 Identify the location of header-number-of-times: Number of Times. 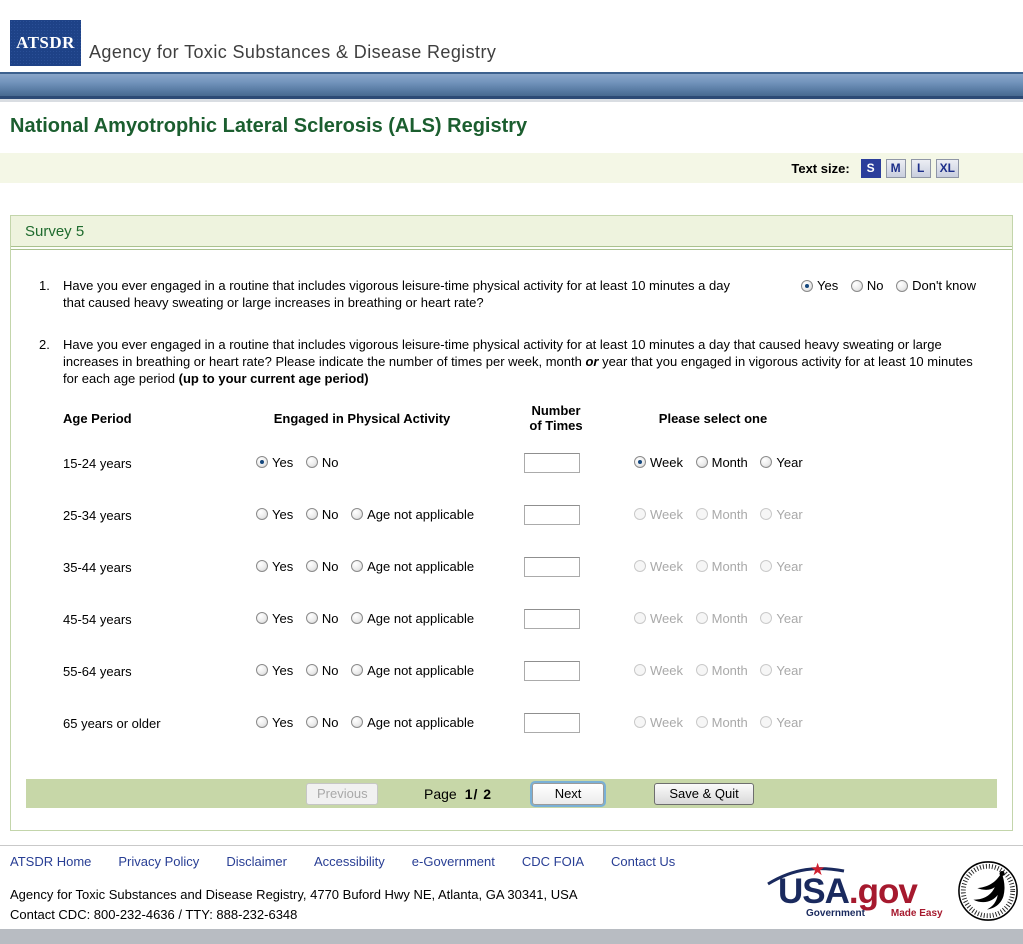
(556, 418).